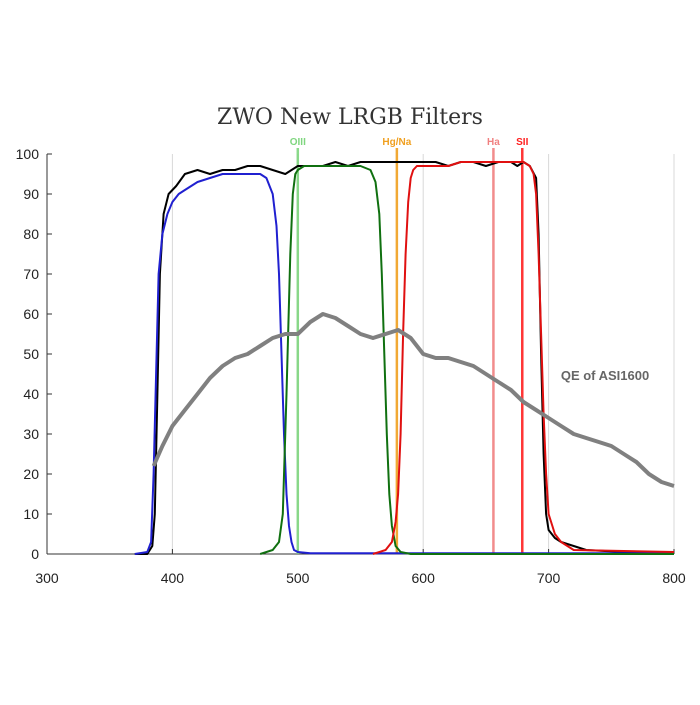 This screenshot has height=705, width=700. Describe the element at coordinates (31, 394) in the screenshot. I see `y-tick-label: 40` at that location.